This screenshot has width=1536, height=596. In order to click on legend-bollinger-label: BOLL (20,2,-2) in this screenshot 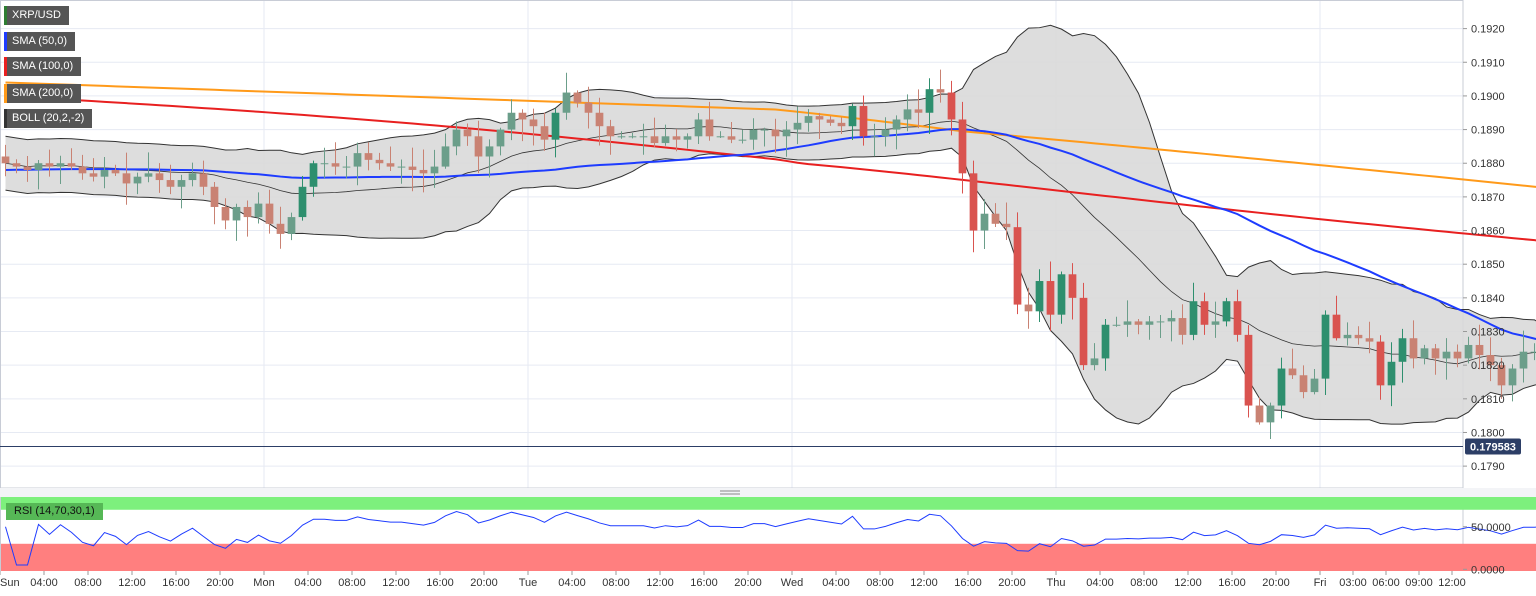, I will do `click(48, 118)`.